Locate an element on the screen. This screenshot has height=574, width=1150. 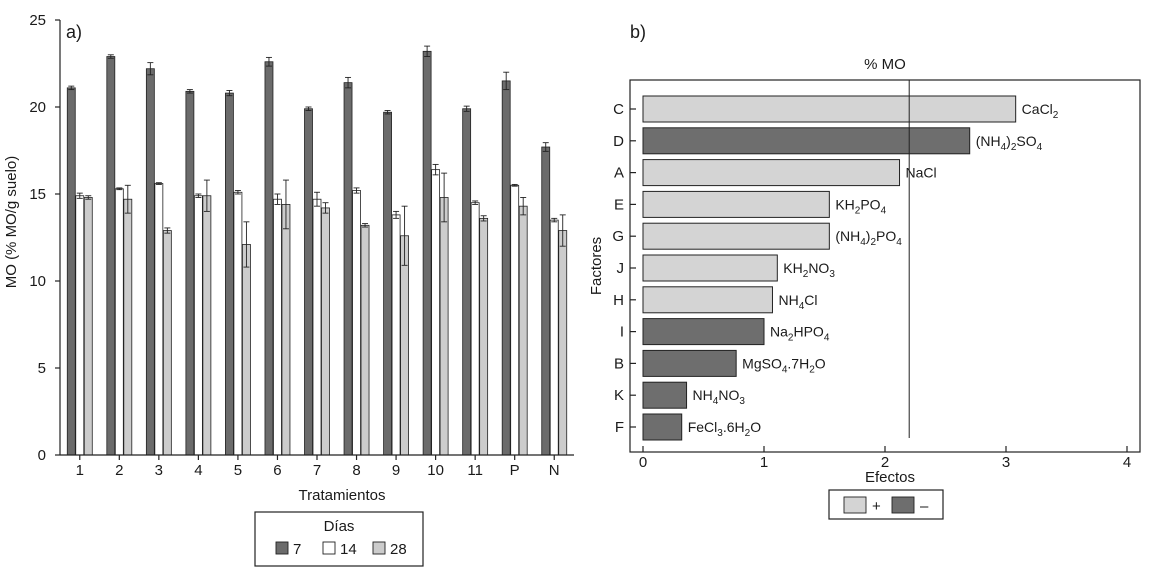
formula-part: Cl is located at coordinates (810, 300).